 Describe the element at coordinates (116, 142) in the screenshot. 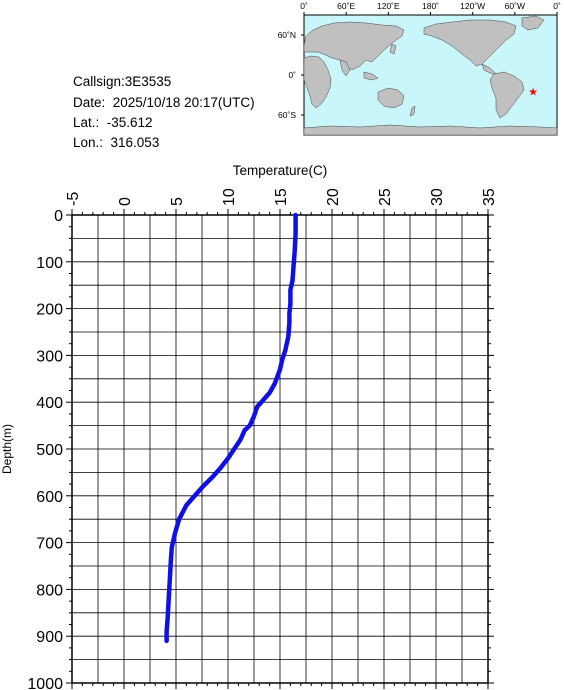

I see `longitude-label: Lon.: 316.053` at that location.